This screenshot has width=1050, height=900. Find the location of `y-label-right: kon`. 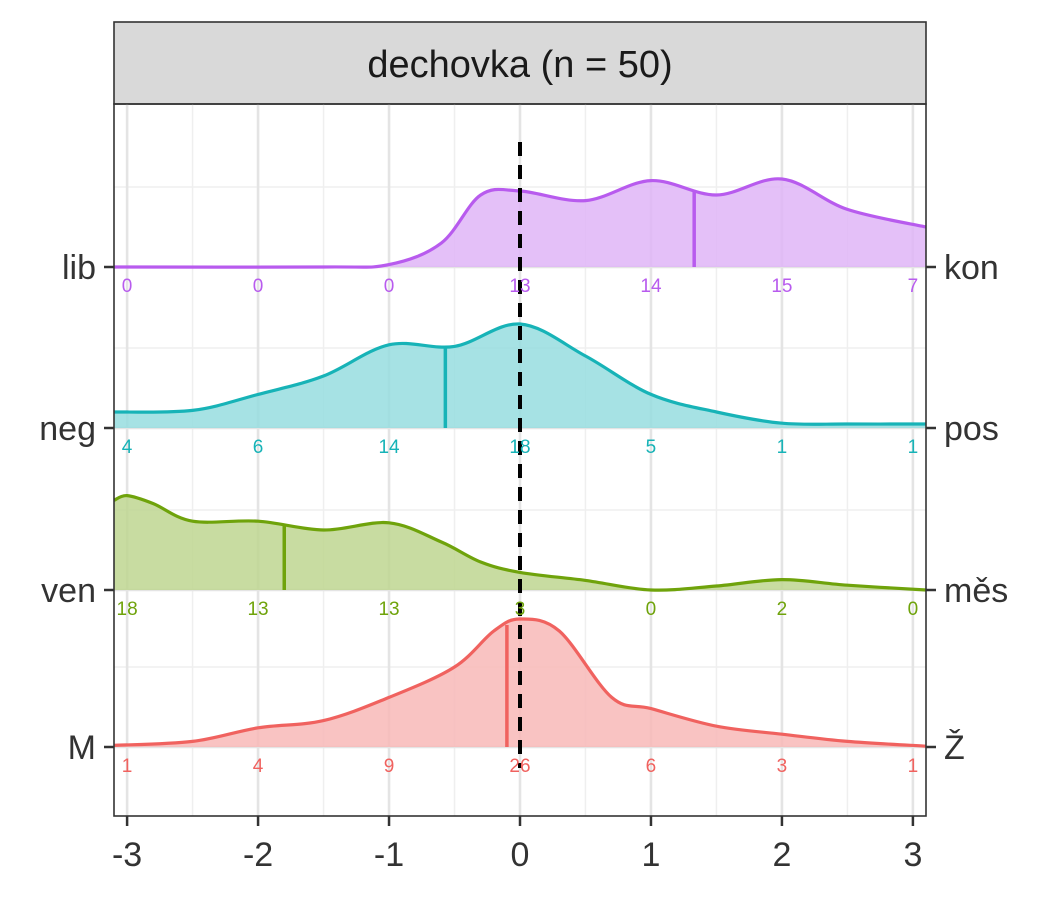

y-label-right: kon is located at coordinates (971, 268).